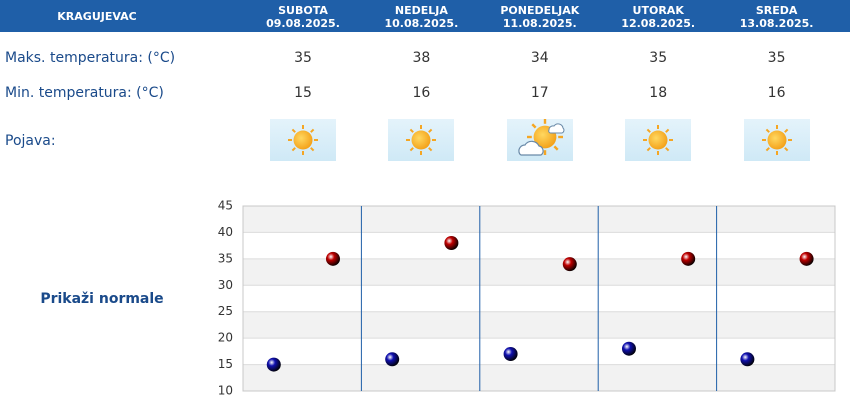  What do you see at coordinates (422, 23) in the screenshot?
I see `day-date: 10.08.2025.` at bounding box center [422, 23].